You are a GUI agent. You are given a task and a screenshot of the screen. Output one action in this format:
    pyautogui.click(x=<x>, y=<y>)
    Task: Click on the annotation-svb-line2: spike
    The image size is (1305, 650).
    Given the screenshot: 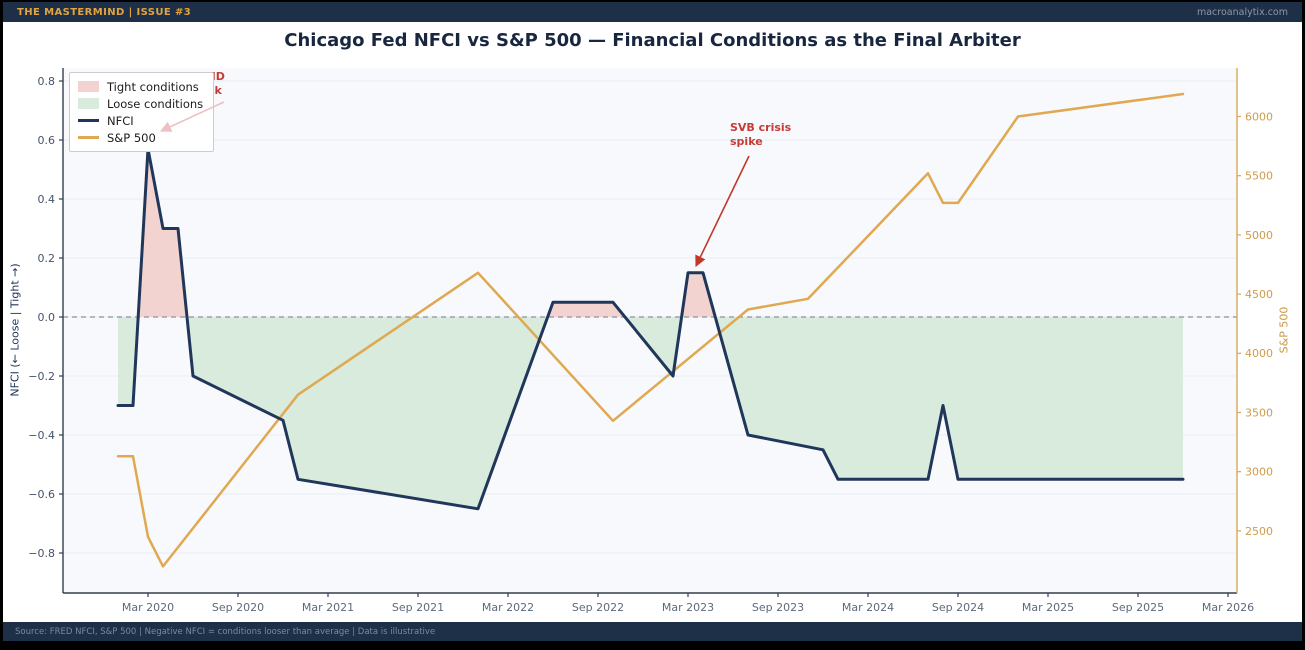 What is the action you would take?
    pyautogui.click(x=746, y=141)
    